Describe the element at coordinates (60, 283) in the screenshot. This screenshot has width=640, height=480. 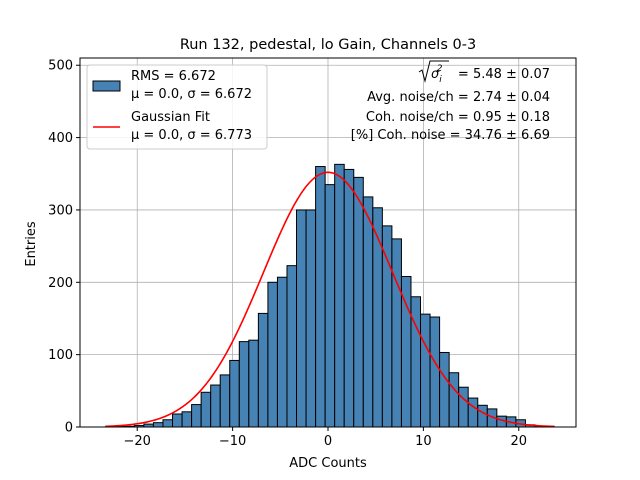
I see `y-tick-label: 200` at that location.